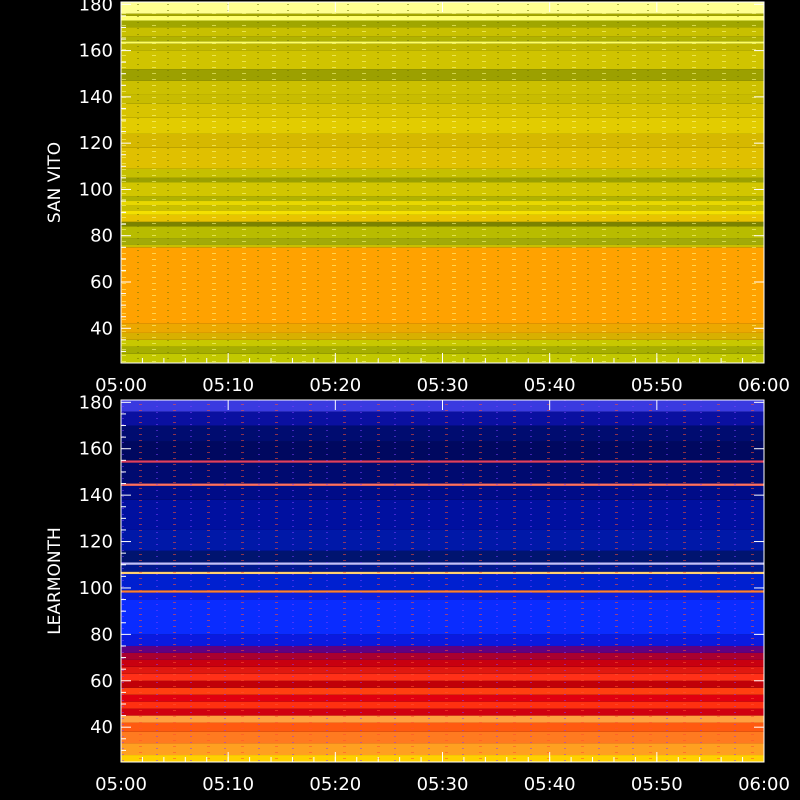 The width and height of the screenshot is (800, 800). Describe the element at coordinates (335, 784) in the screenshot. I see `x-tick-label-learmonth-2: 05:20` at that location.